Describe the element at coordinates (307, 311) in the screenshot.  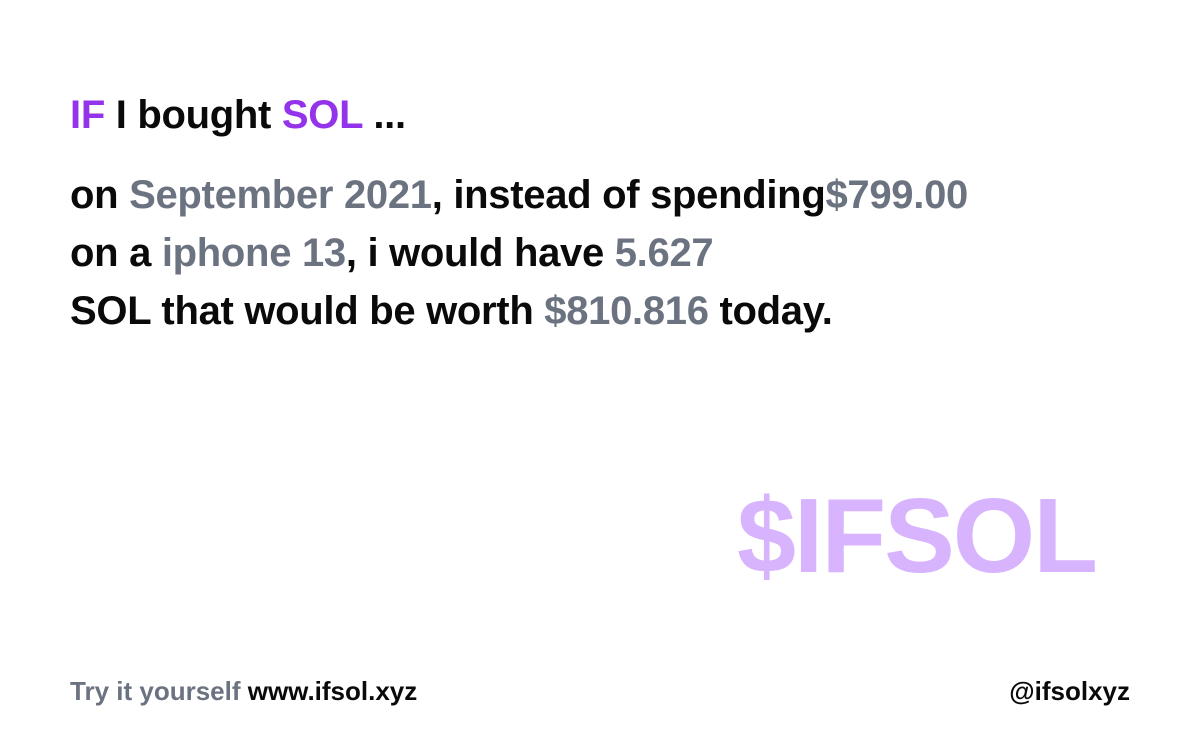
I see `body-sol-worth: SOL that would be worth` at that location.